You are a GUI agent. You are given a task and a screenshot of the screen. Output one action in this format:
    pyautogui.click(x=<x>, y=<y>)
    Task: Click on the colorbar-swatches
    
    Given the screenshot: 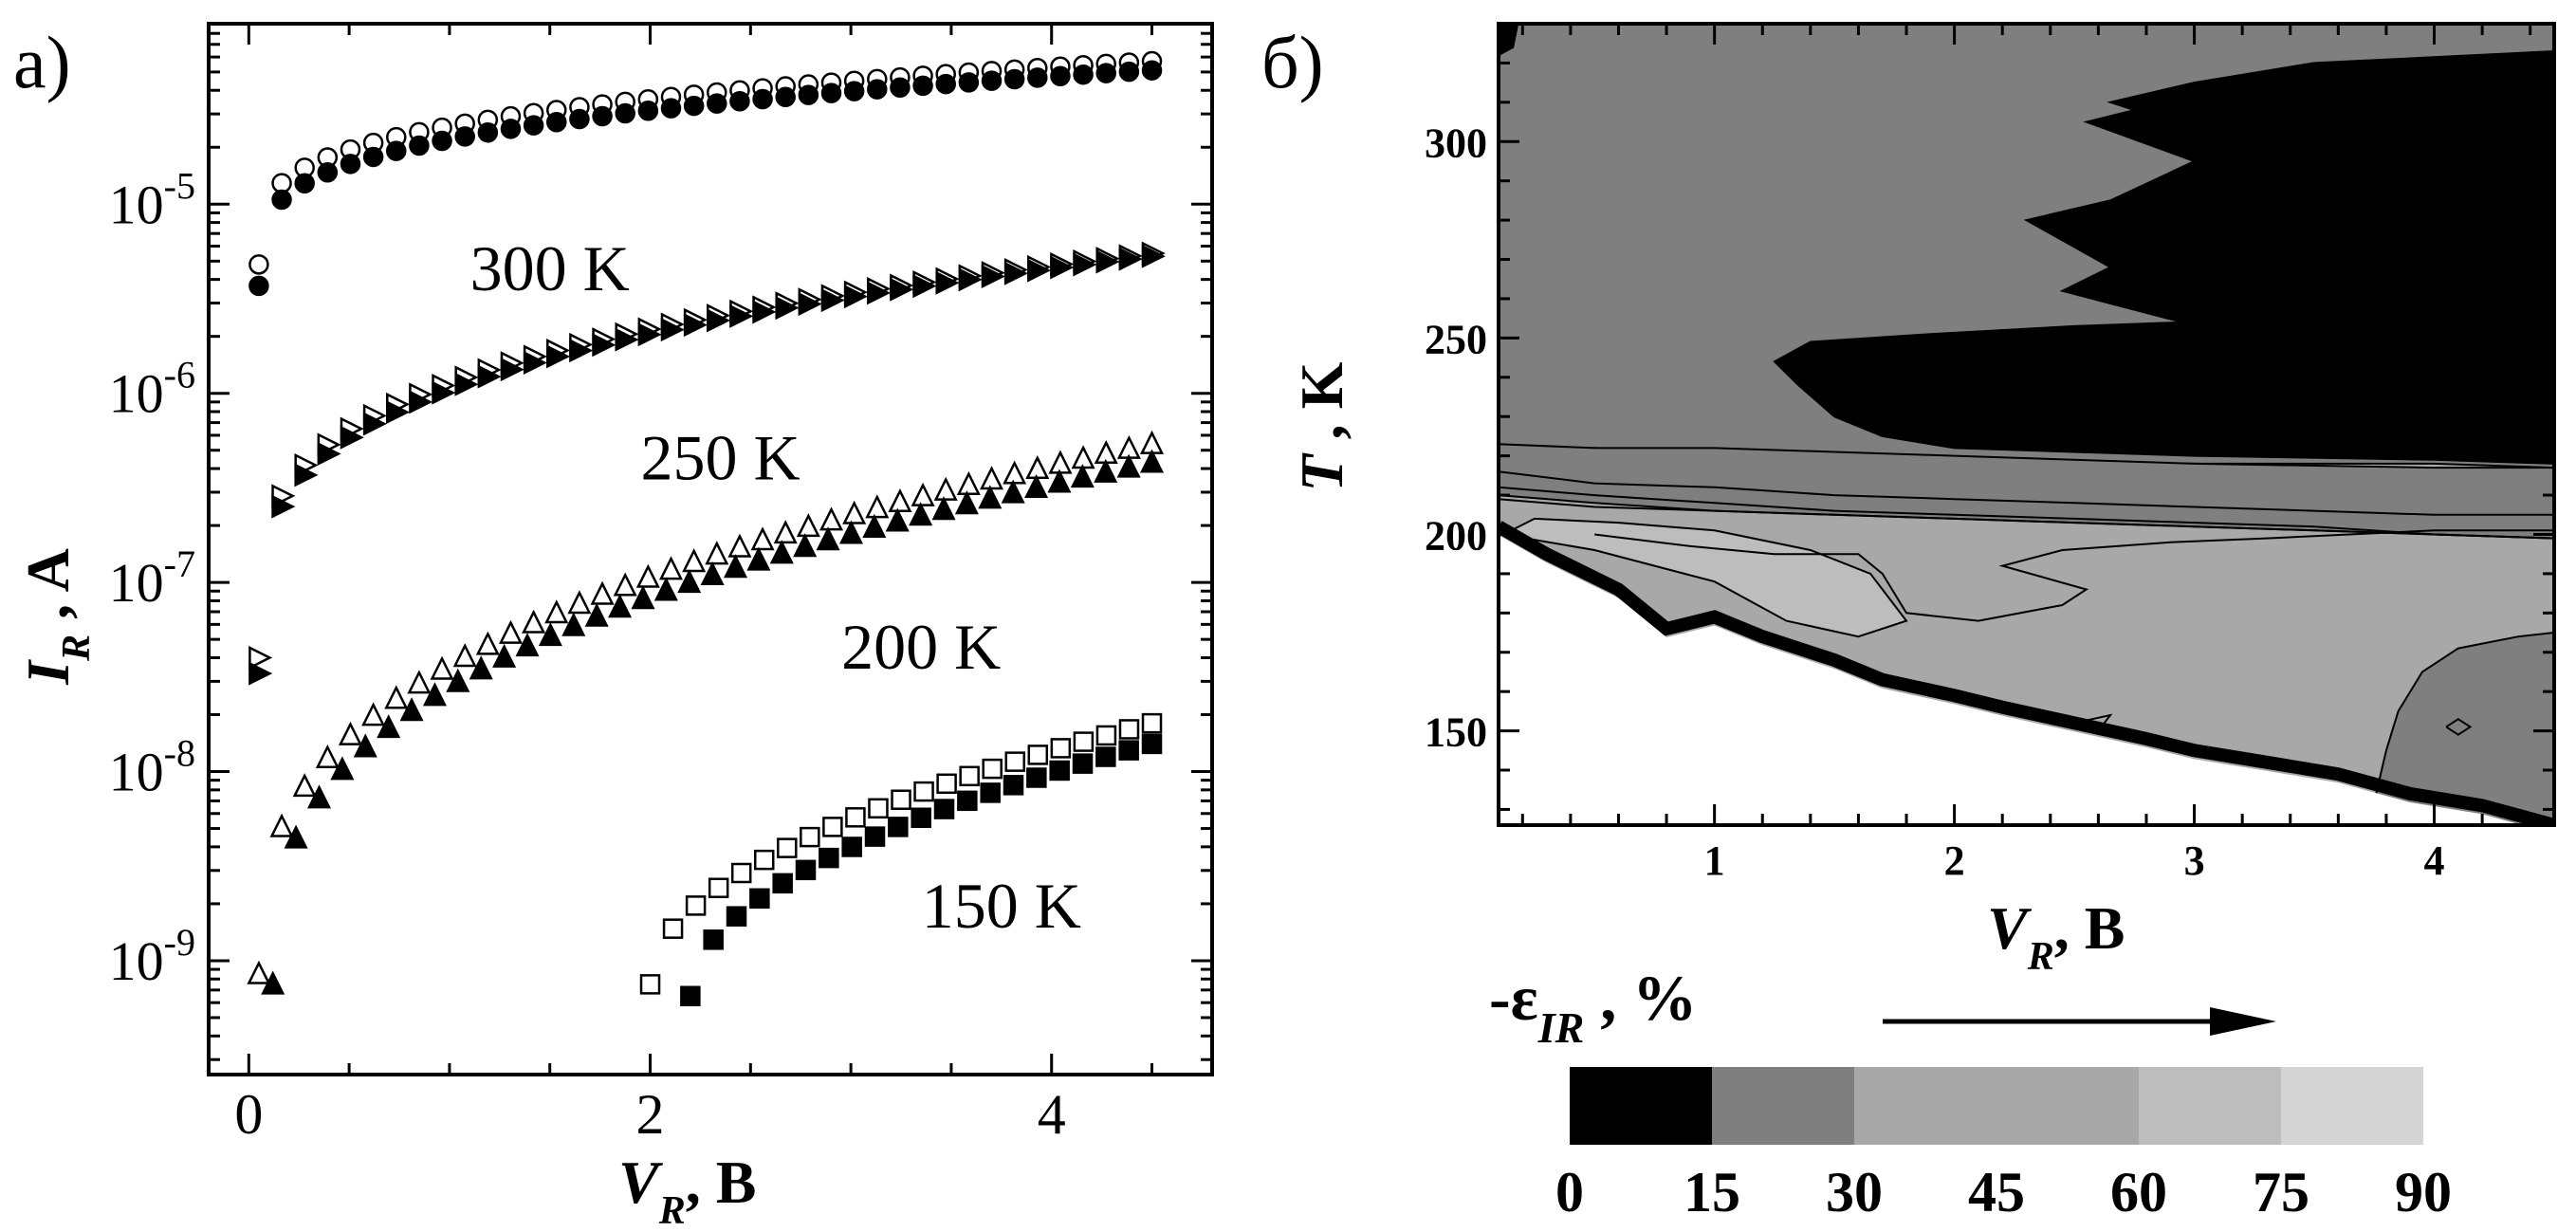 What is the action you would take?
    pyautogui.click(x=1996, y=1106)
    